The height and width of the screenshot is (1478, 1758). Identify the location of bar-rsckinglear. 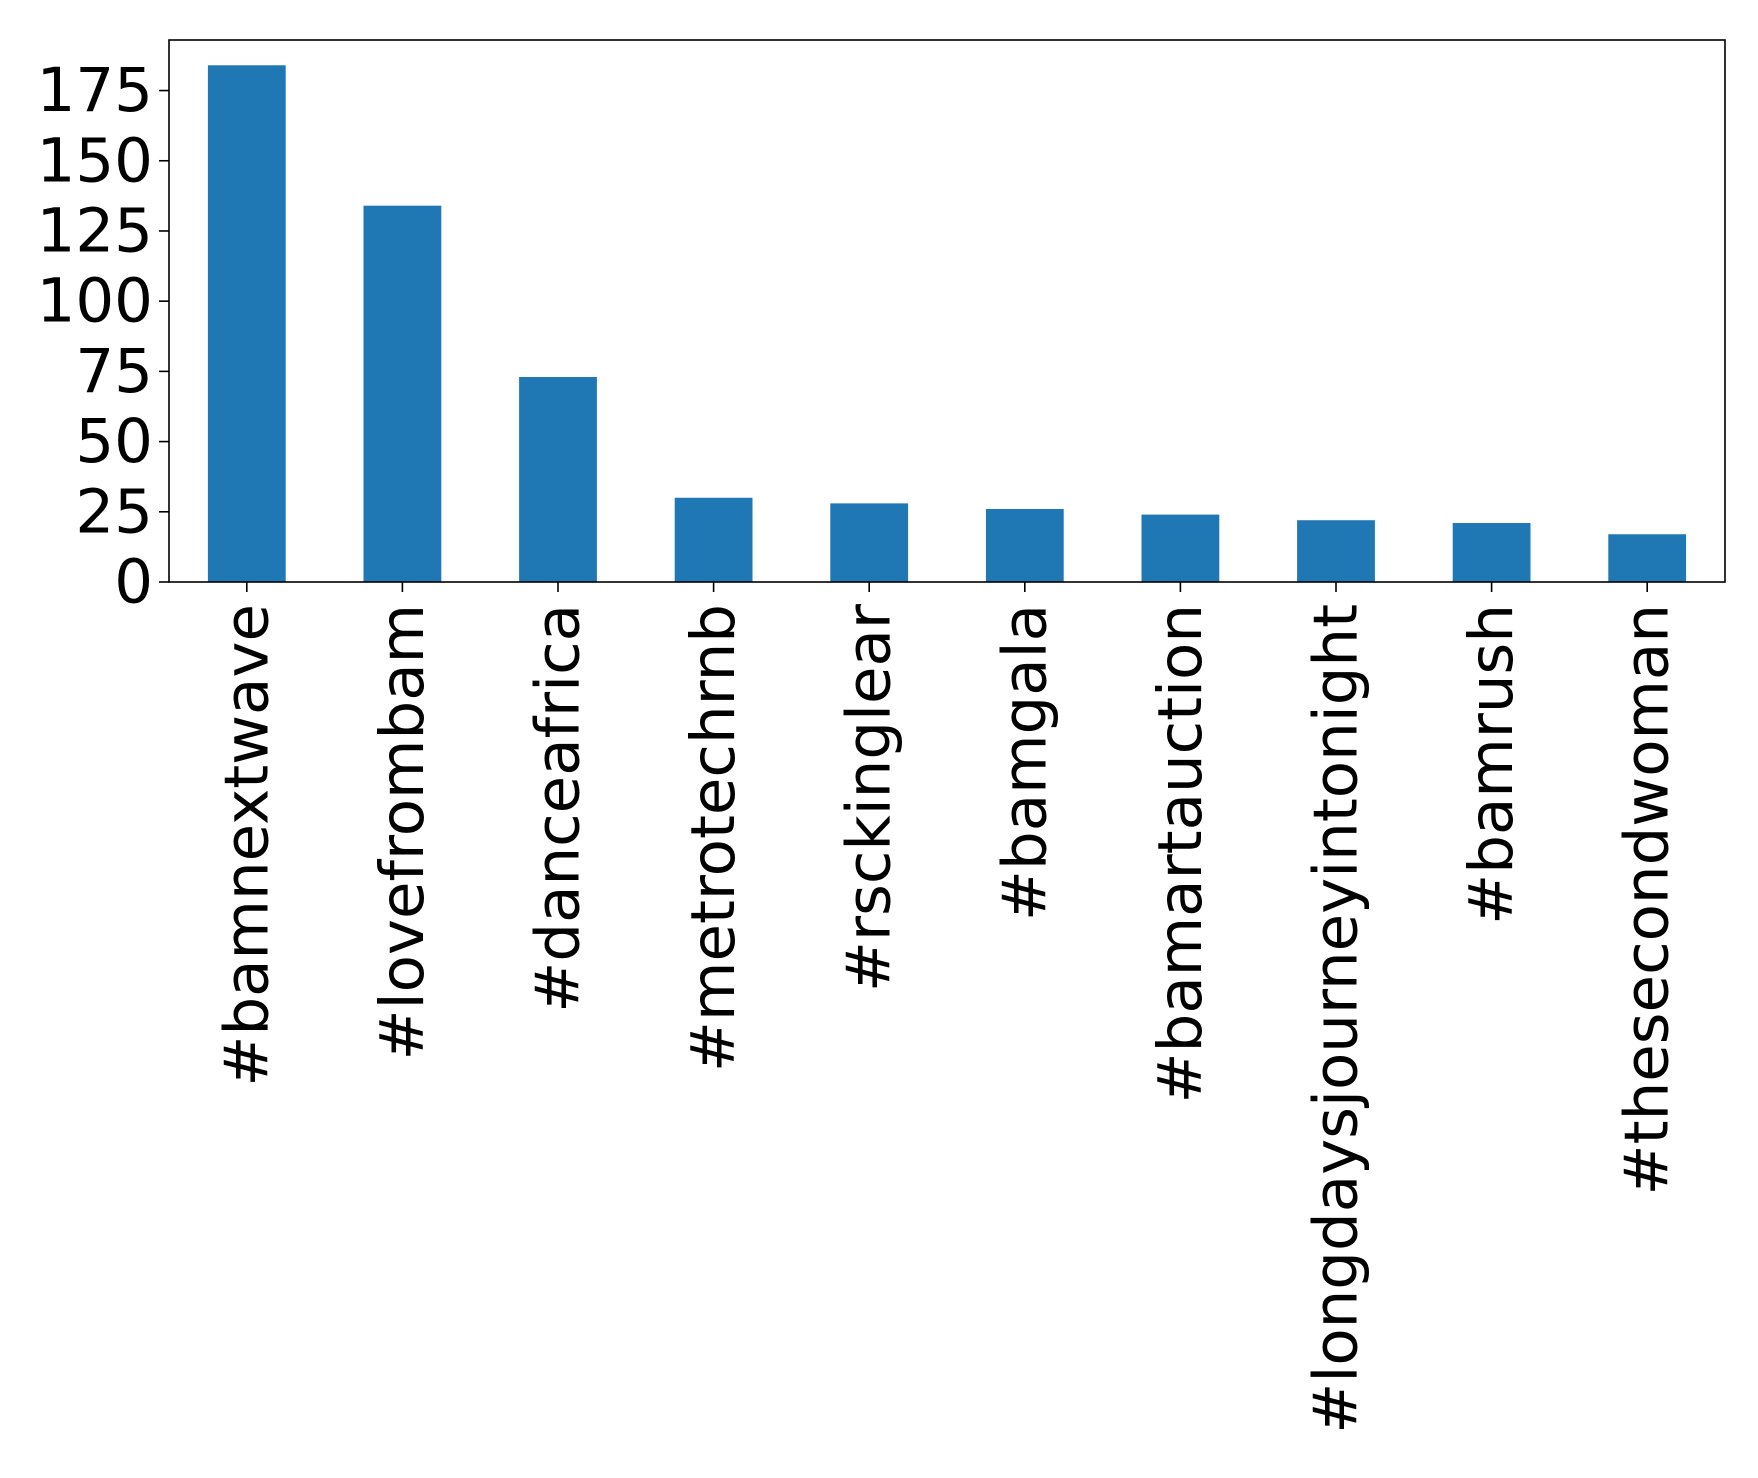
(869, 542).